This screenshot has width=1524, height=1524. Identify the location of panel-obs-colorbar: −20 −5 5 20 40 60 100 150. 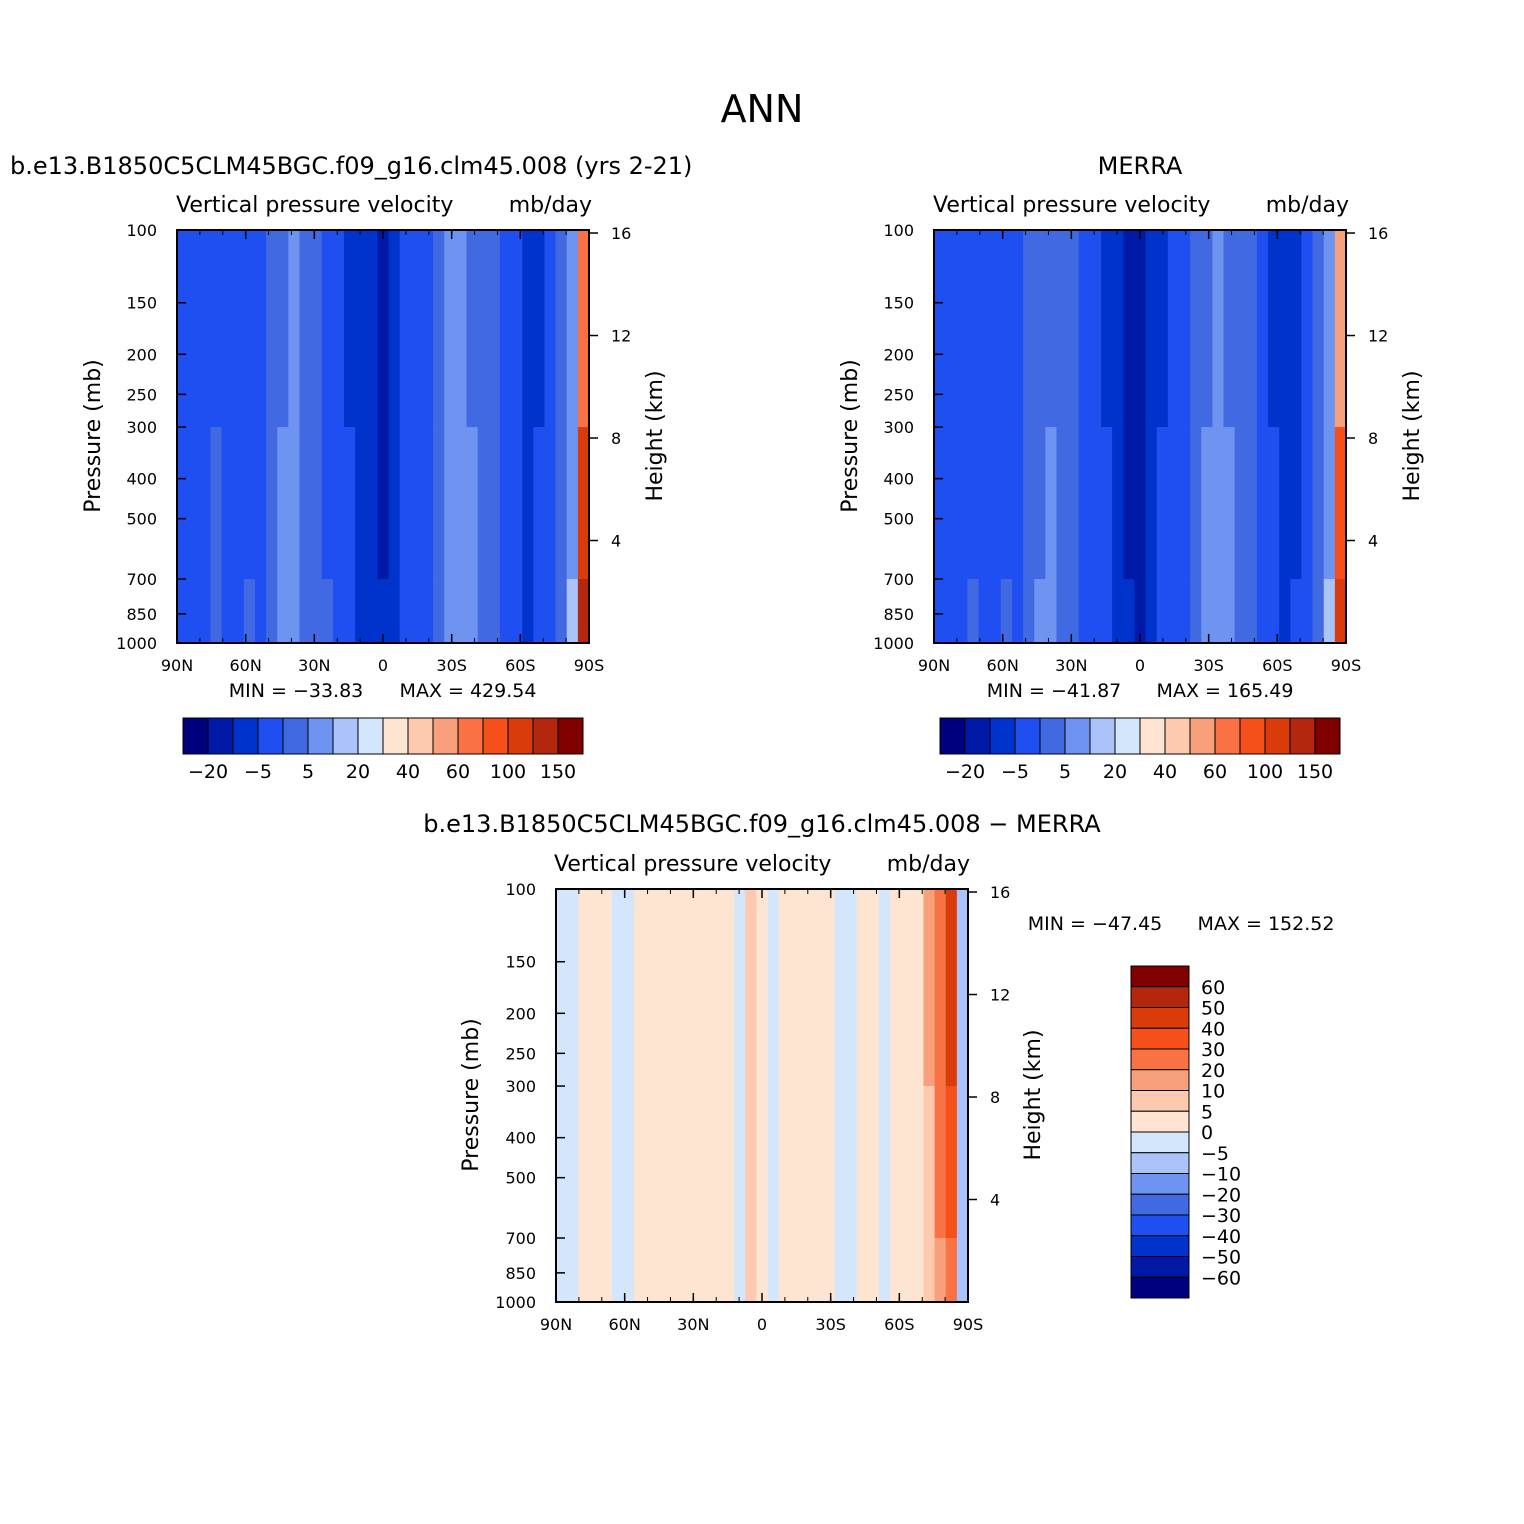
(1140, 750).